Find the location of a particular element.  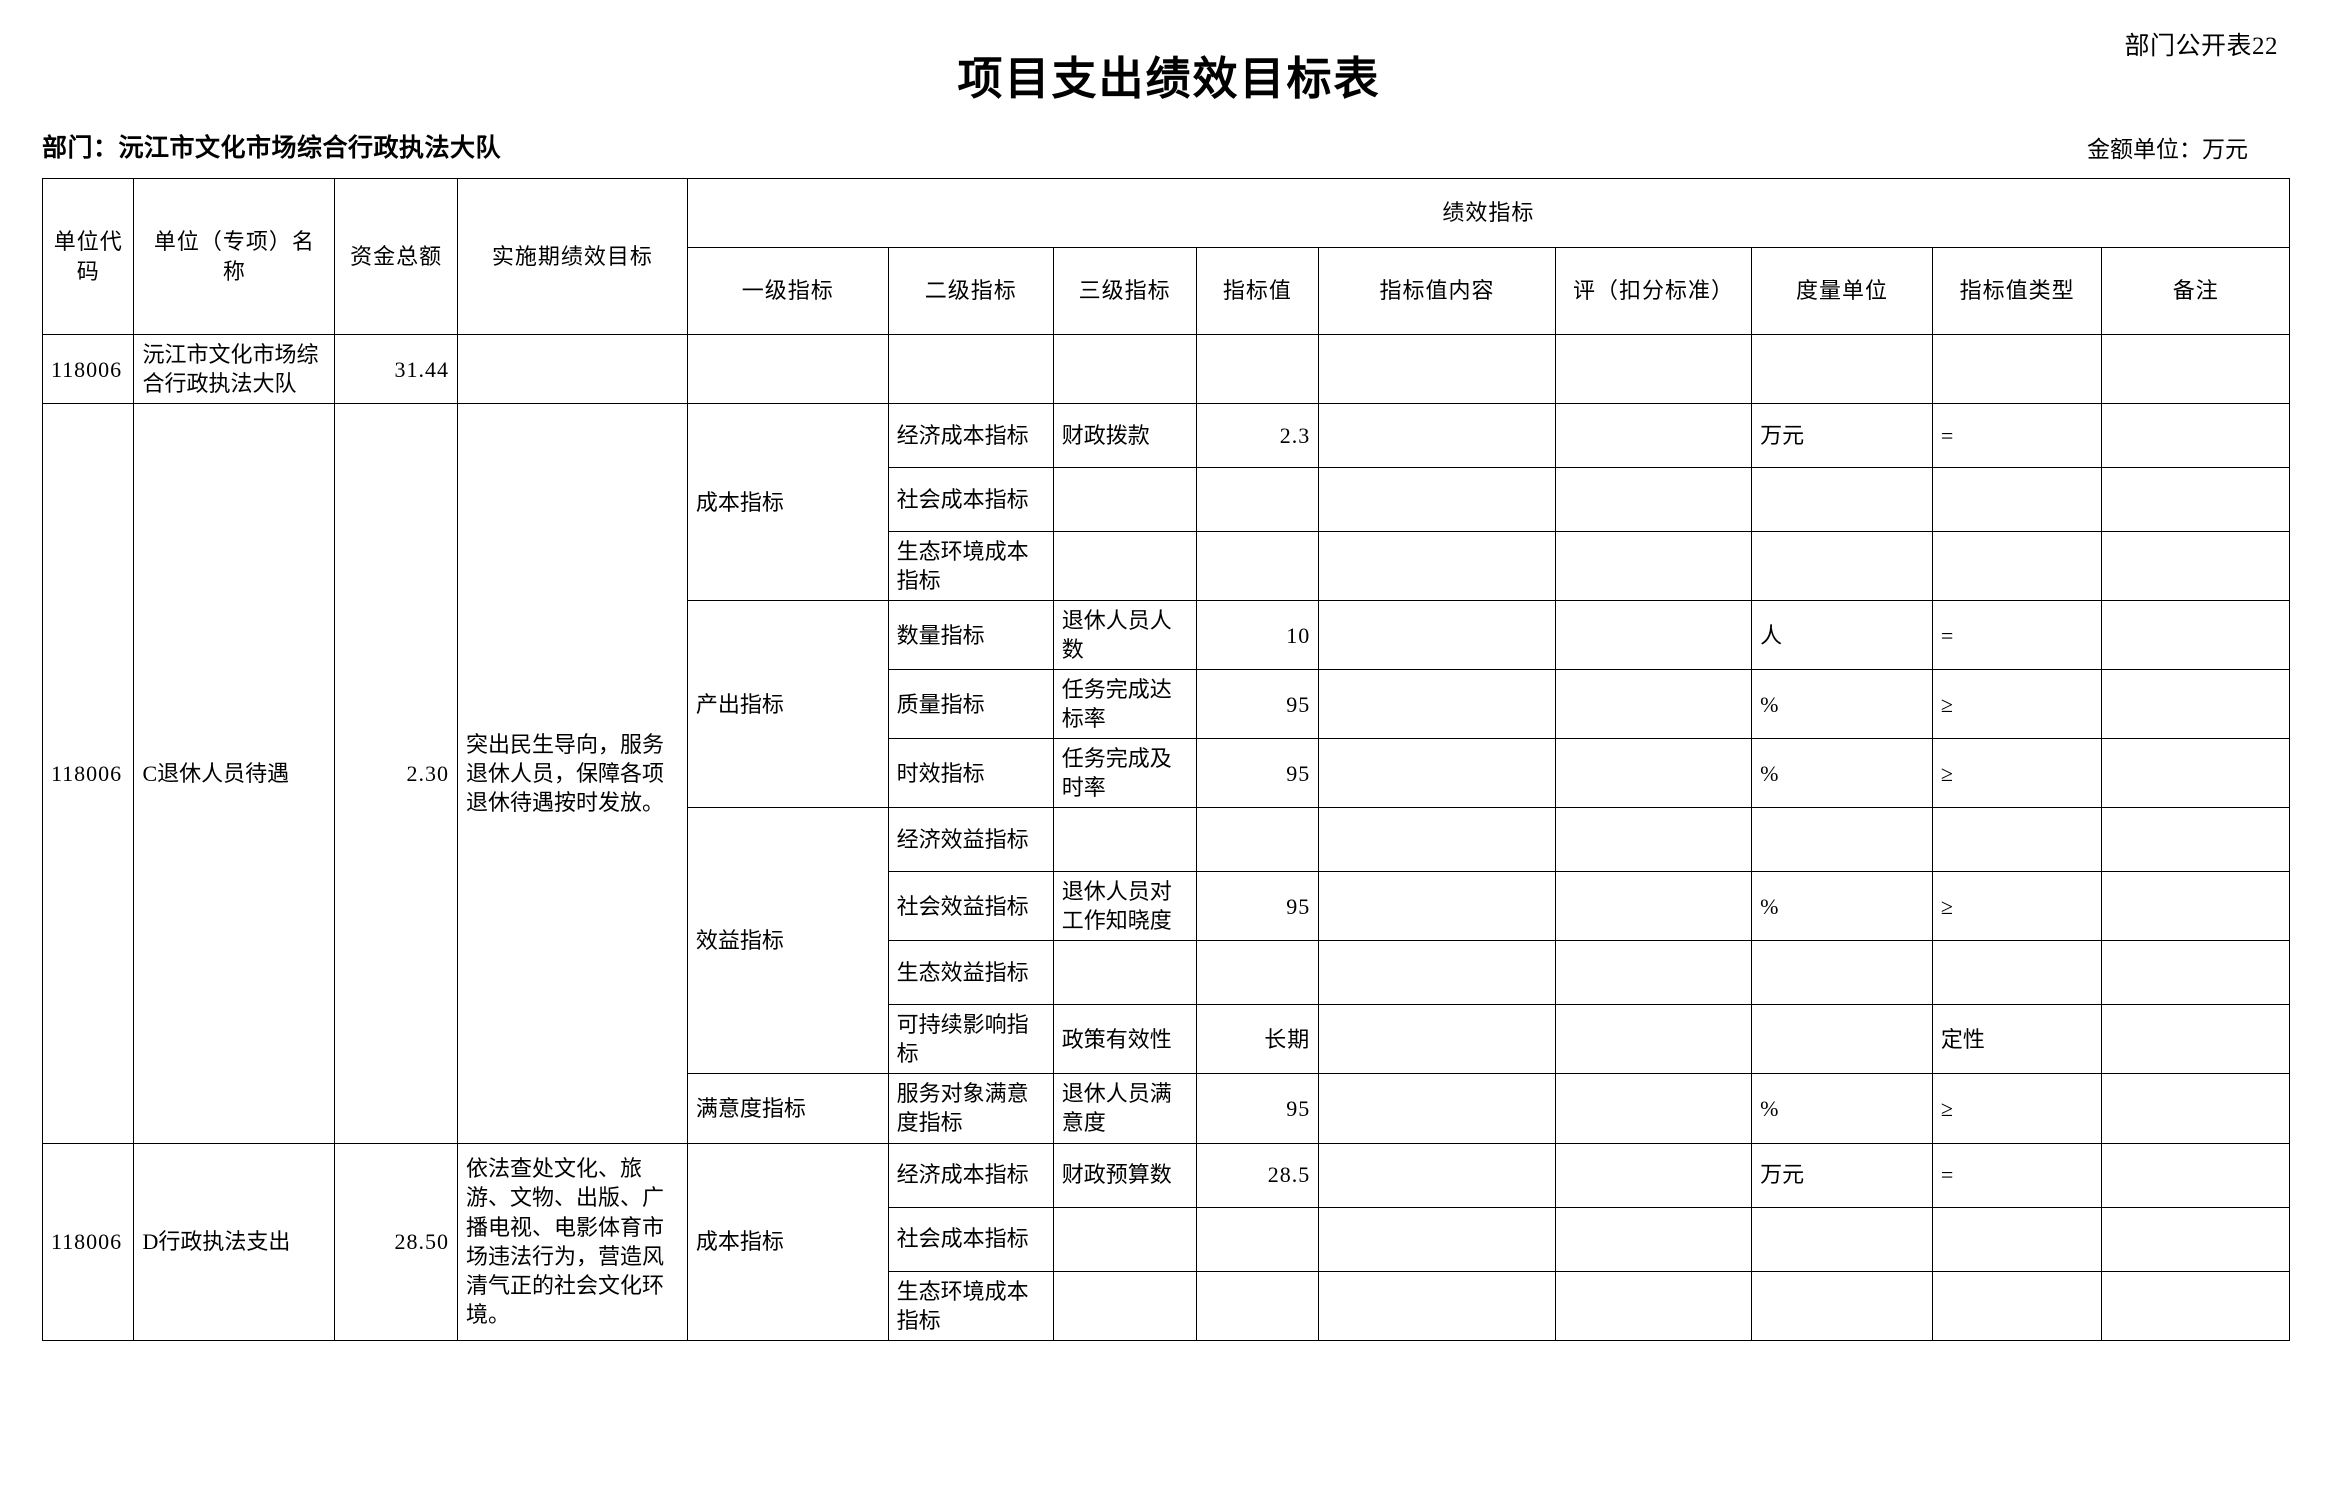

cell-level1: 产出指标 is located at coordinates (787, 704).